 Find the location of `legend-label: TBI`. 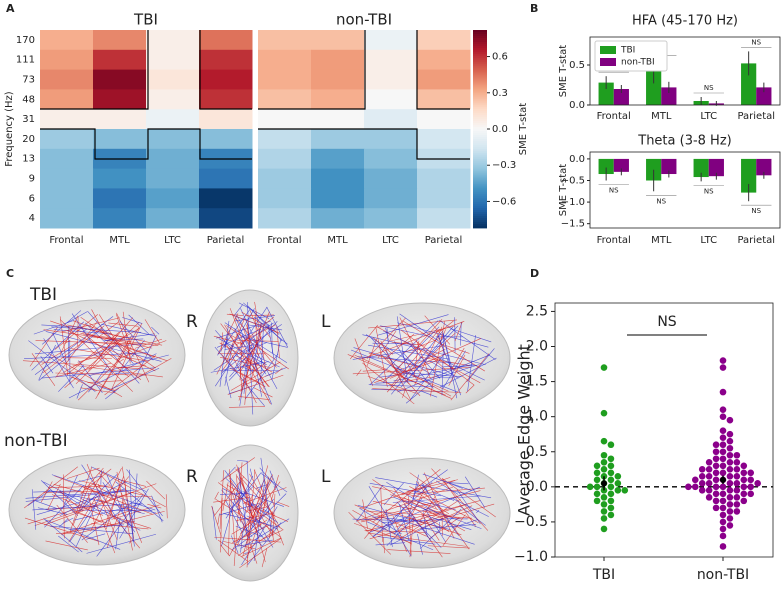

legend-label: TBI is located at coordinates (627, 51).